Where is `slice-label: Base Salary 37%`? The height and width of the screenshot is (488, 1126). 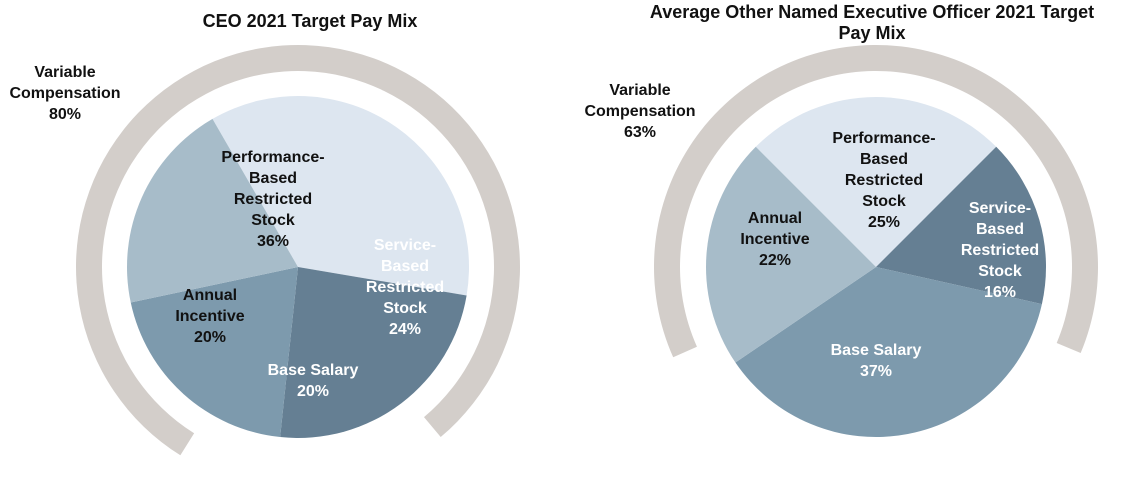 slice-label: Base Salary 37% is located at coordinates (876, 361).